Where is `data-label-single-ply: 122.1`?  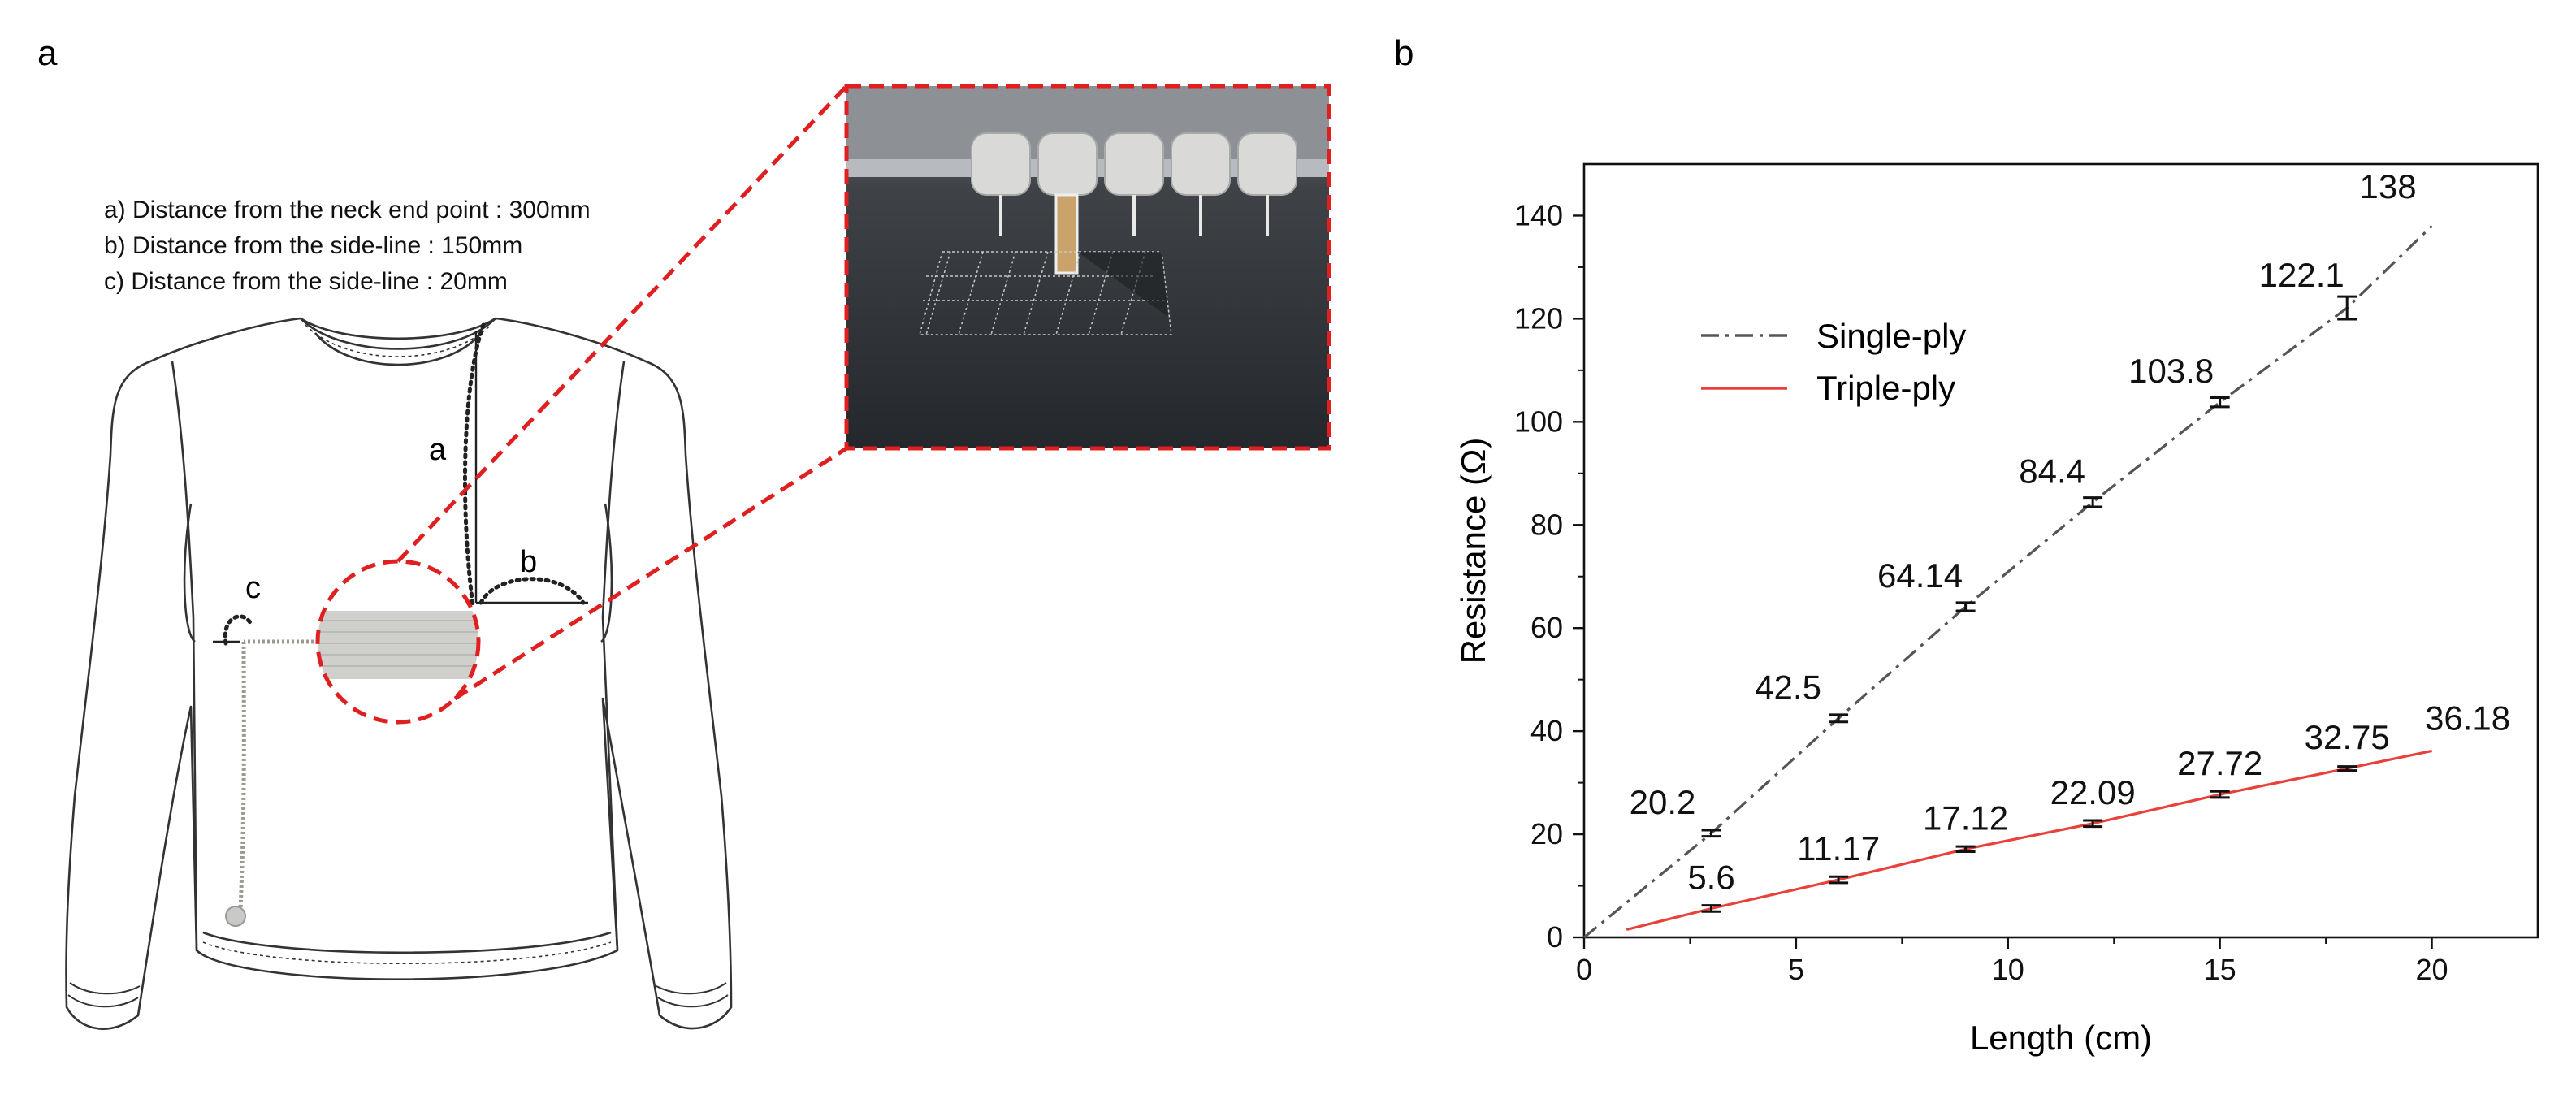
data-label-single-ply: 122.1 is located at coordinates (2302, 275).